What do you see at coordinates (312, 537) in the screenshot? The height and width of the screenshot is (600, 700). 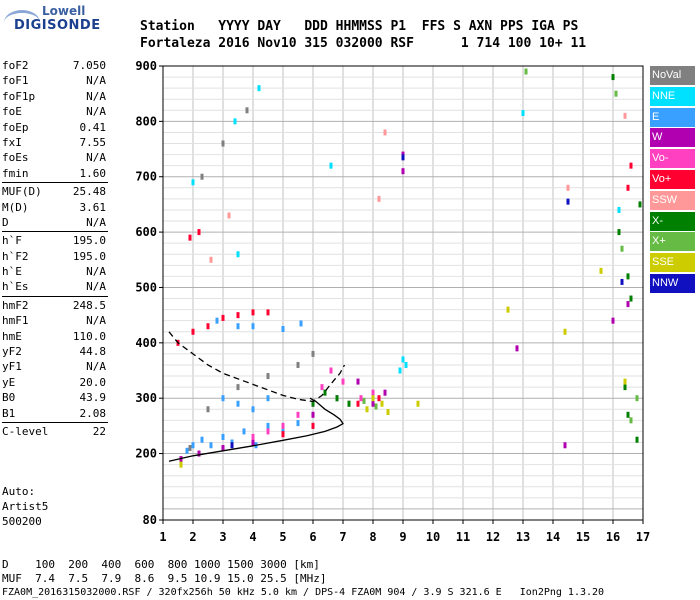 I see `x-tick-label: 6` at bounding box center [312, 537].